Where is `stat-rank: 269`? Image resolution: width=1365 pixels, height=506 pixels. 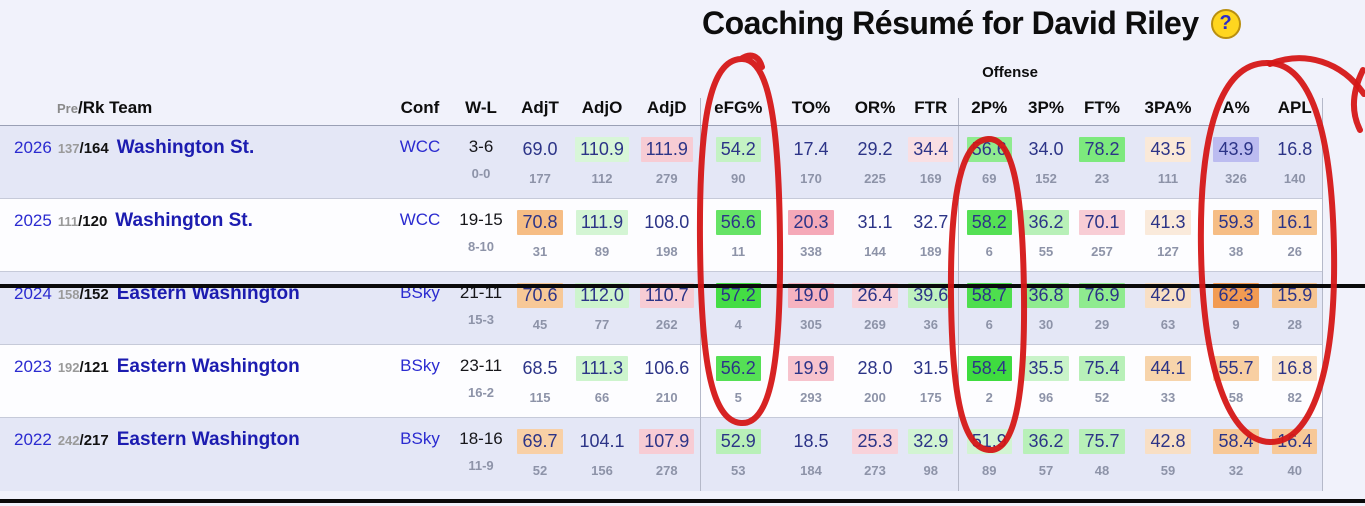
stat-rank: 269 is located at coordinates (875, 324).